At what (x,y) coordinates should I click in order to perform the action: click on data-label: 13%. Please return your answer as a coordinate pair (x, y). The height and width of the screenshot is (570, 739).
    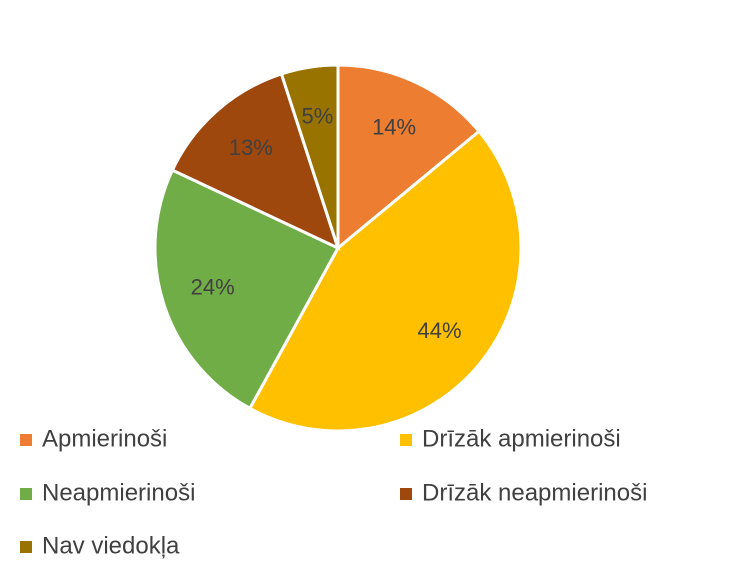
    Looking at the image, I should click on (251, 147).